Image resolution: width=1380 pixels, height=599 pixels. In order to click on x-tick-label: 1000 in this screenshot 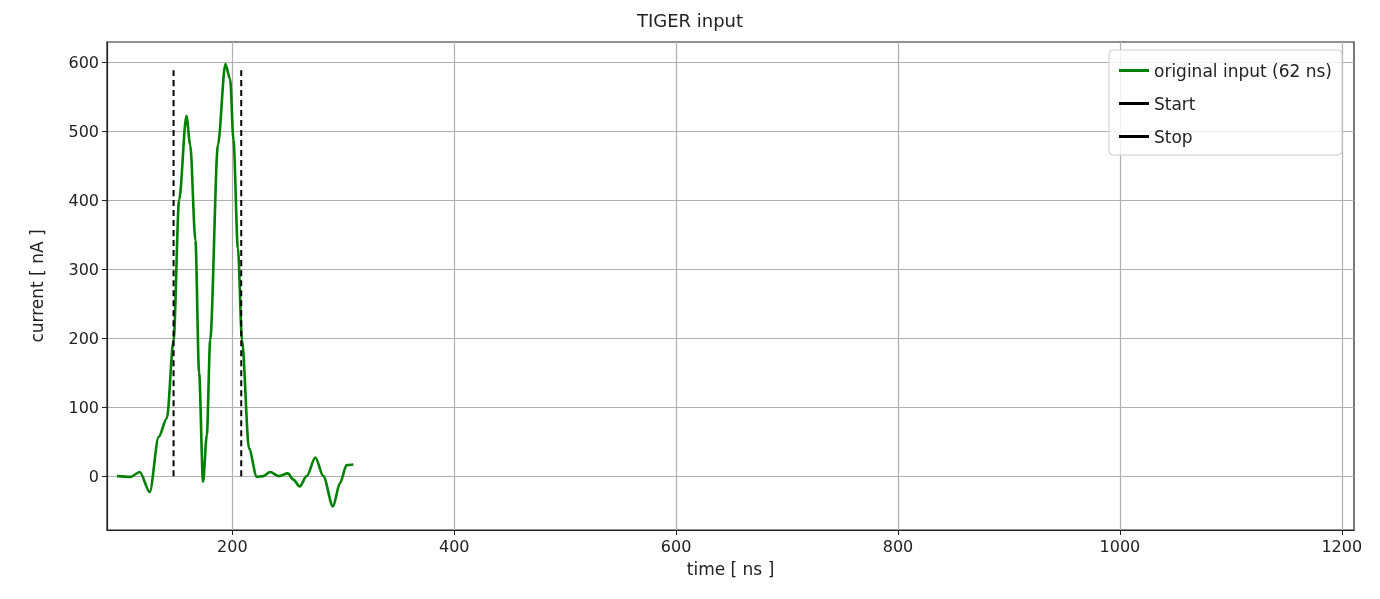, I will do `click(1120, 546)`.